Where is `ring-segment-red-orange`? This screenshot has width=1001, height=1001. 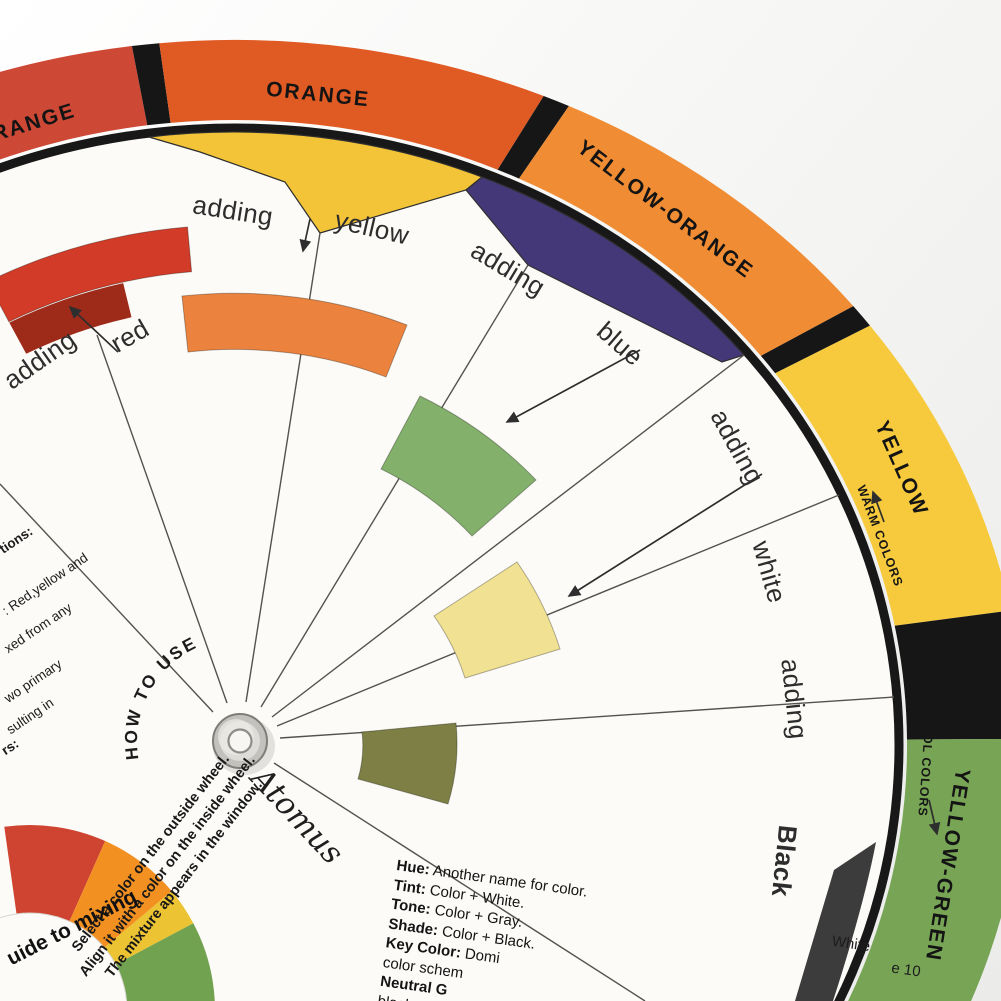 ring-segment-red-orange is located at coordinates (74, 103).